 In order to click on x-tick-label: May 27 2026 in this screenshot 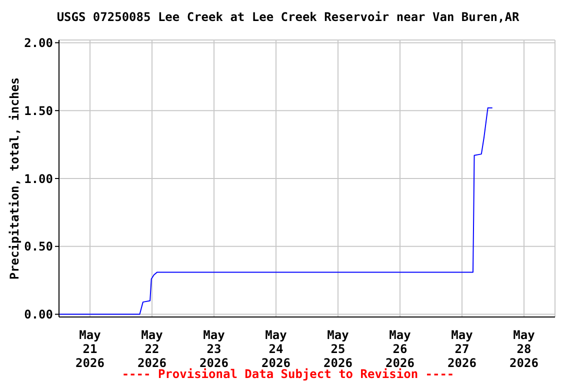, I will do `click(462, 349)`.